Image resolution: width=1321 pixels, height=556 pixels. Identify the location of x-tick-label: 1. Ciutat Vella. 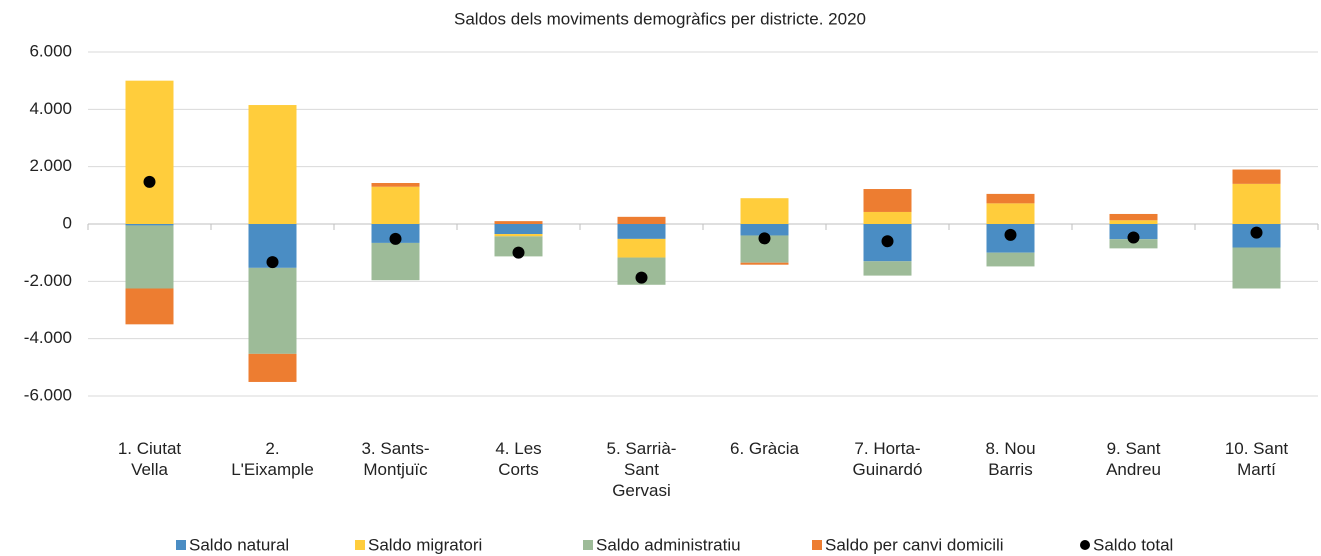
(149, 459).